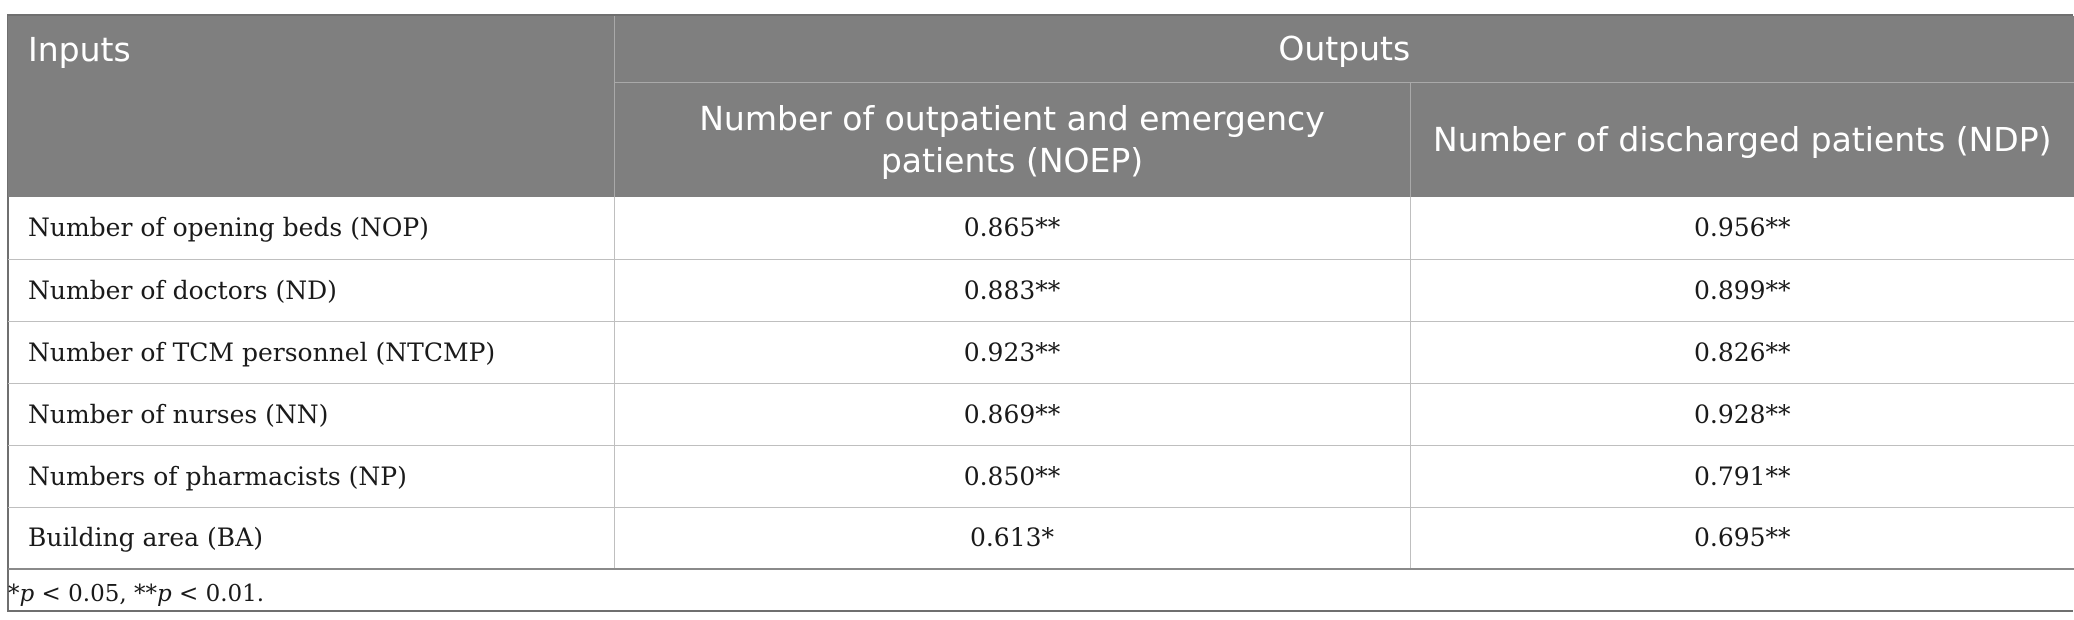  Describe the element at coordinates (14, 594) in the screenshot. I see `footnote-star: *` at that location.